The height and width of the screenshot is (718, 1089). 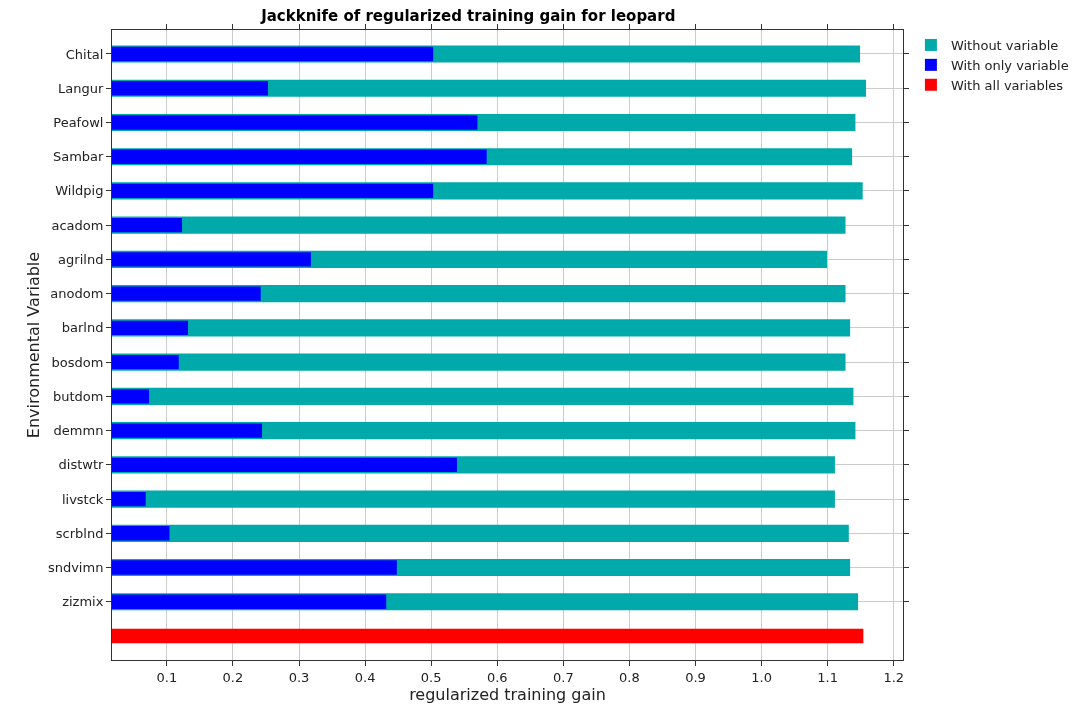 I want to click on y-tick-label: acadom, so click(x=77, y=225).